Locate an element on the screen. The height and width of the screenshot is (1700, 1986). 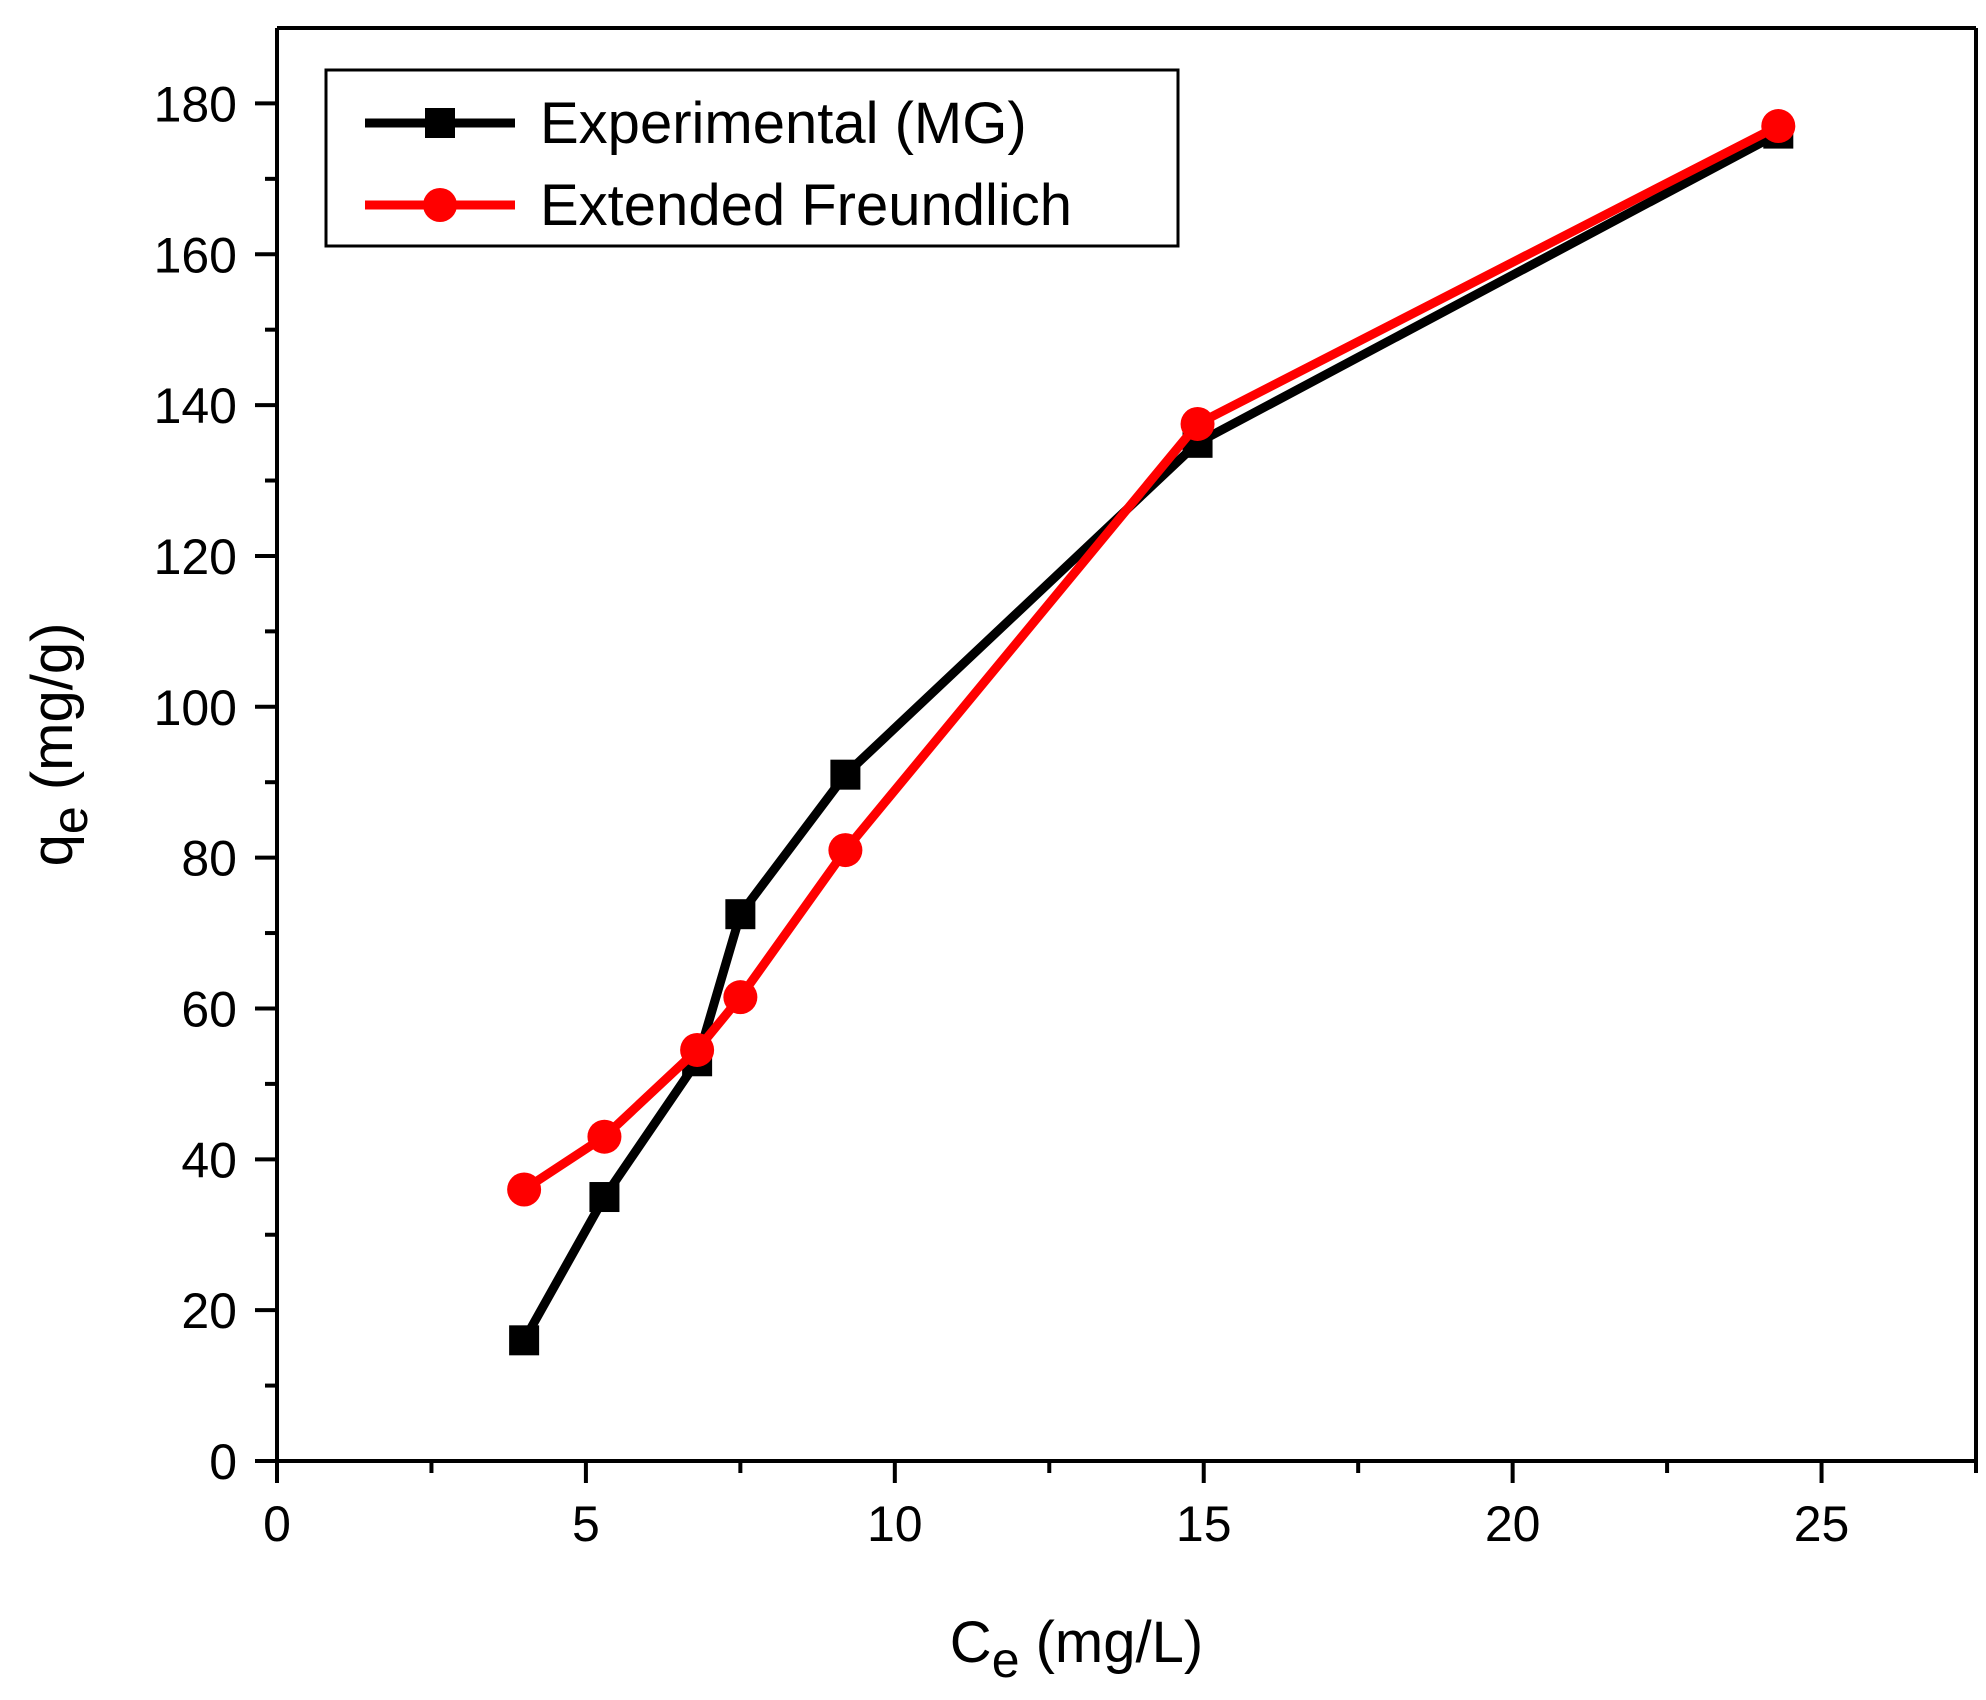
x-tick-label: 5 is located at coordinates (586, 1524).